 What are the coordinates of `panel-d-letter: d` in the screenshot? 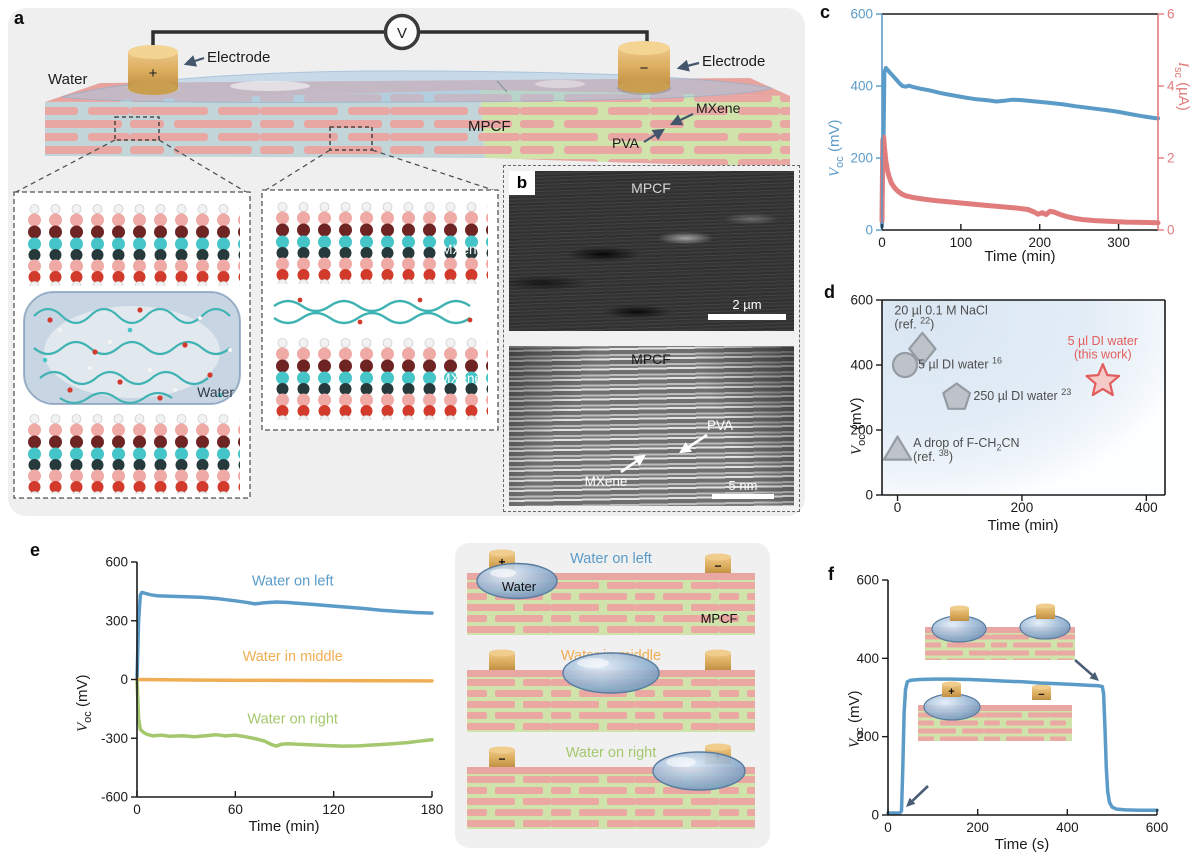 It's located at (829, 292).